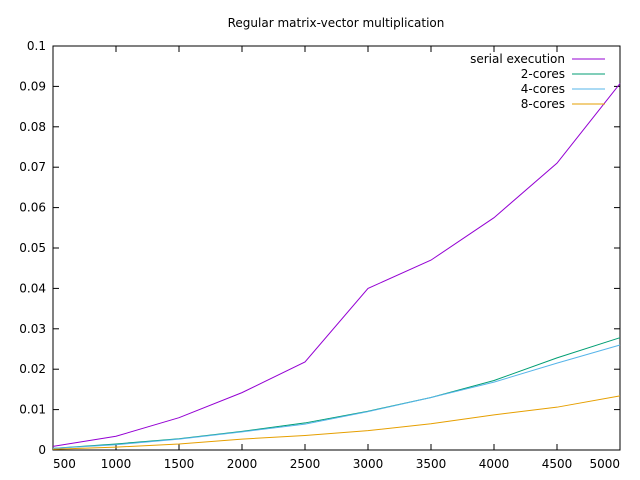 The height and width of the screenshot is (480, 640). I want to click on x-tick-label: 3000, so click(368, 464).